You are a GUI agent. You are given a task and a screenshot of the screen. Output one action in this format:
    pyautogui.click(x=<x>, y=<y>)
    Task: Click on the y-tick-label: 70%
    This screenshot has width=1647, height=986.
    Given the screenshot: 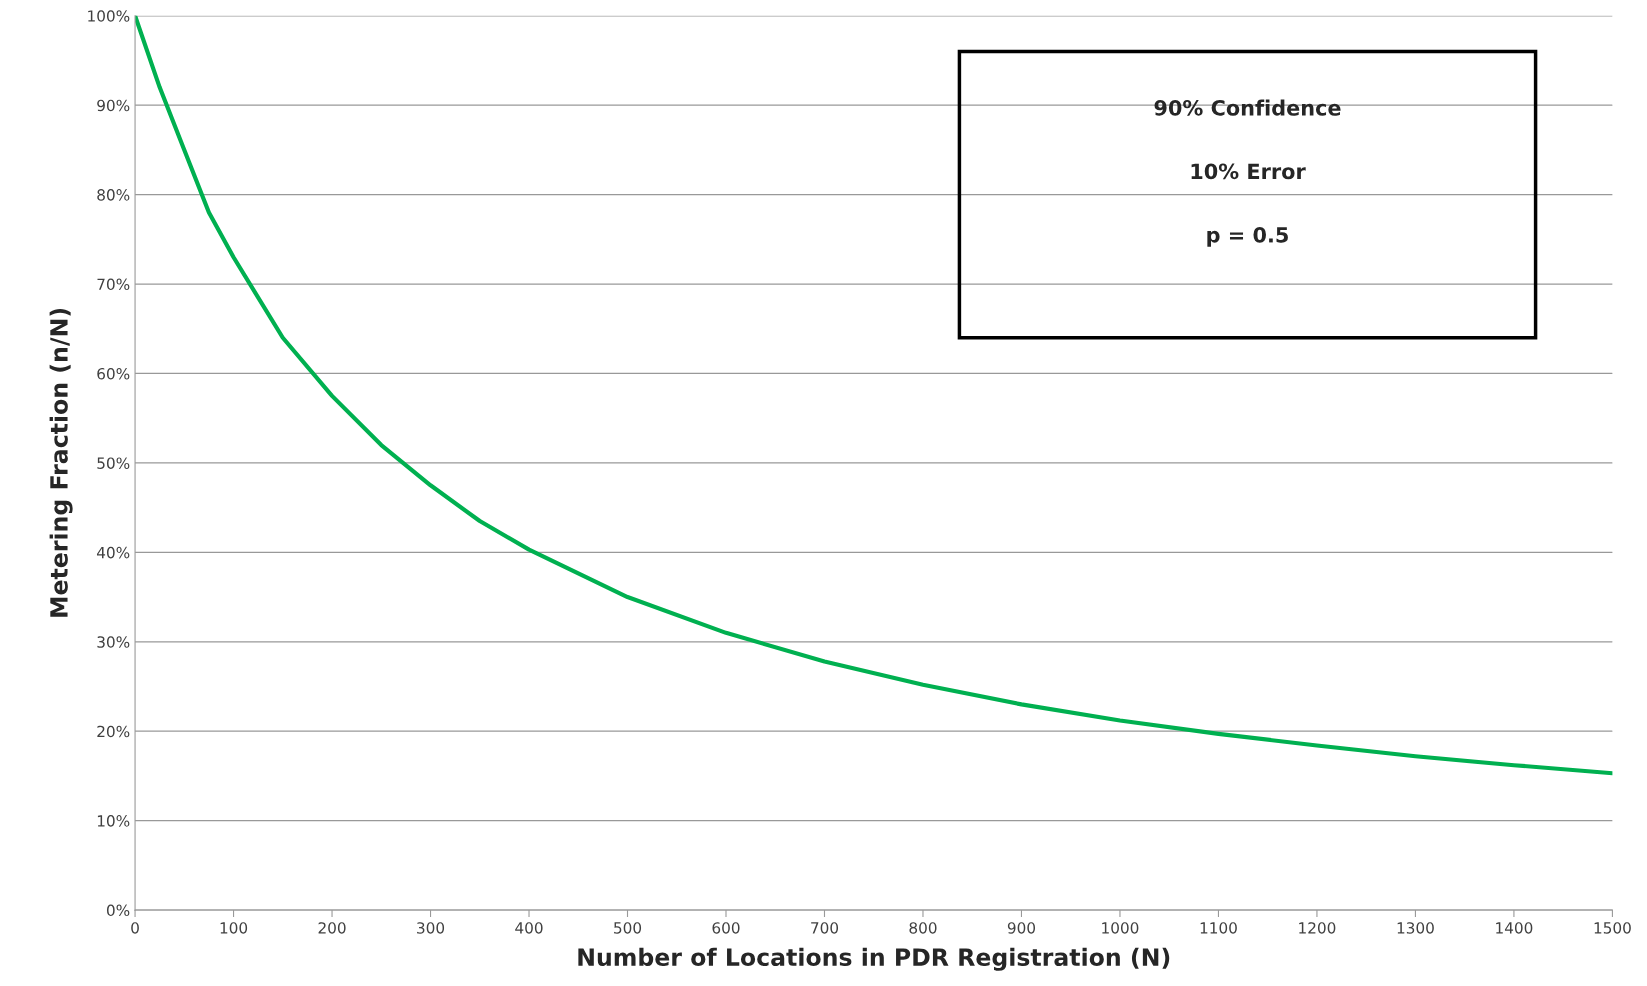 What is the action you would take?
    pyautogui.click(x=113, y=284)
    